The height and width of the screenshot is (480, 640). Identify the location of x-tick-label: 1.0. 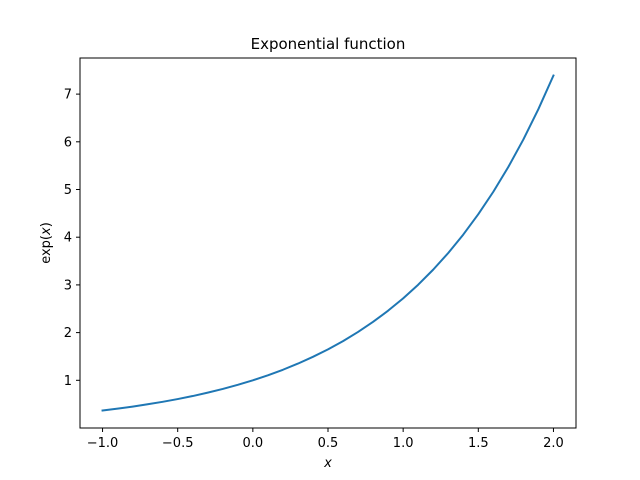
(403, 443).